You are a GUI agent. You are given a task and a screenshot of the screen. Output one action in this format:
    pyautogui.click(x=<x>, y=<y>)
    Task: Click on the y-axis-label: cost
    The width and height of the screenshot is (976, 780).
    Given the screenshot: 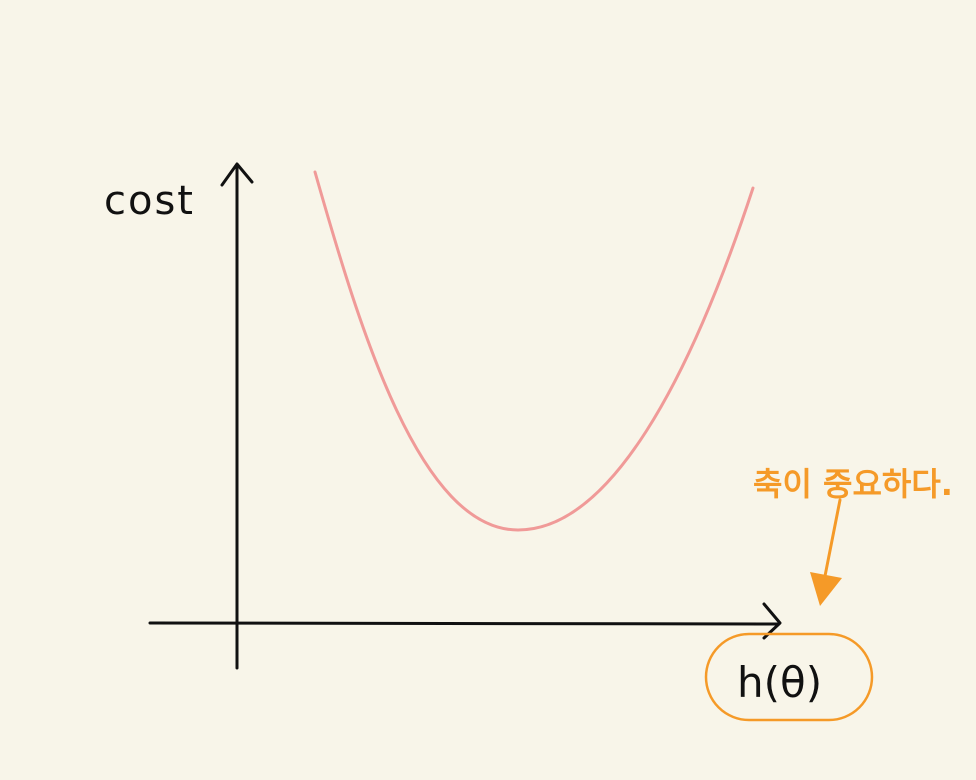 What is the action you would take?
    pyautogui.click(x=149, y=201)
    